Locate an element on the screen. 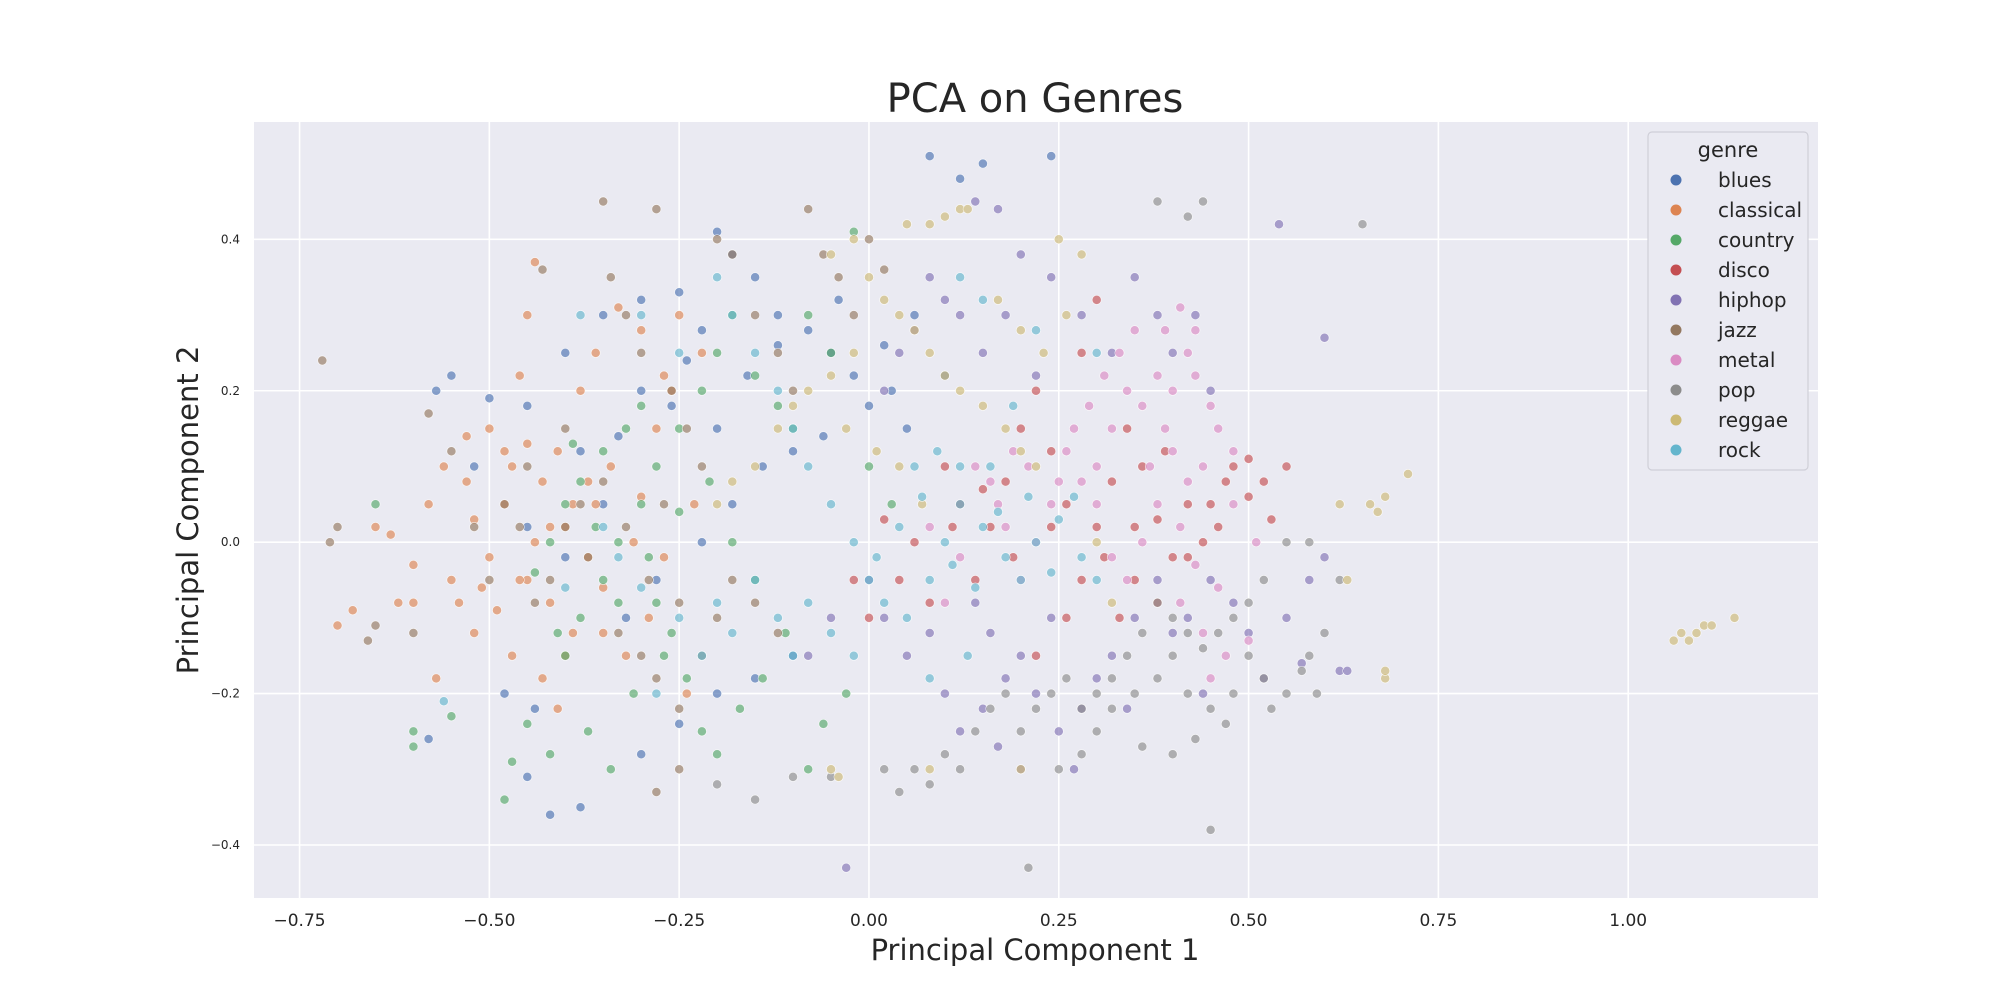  legend-title: genre is located at coordinates (1728, 150).